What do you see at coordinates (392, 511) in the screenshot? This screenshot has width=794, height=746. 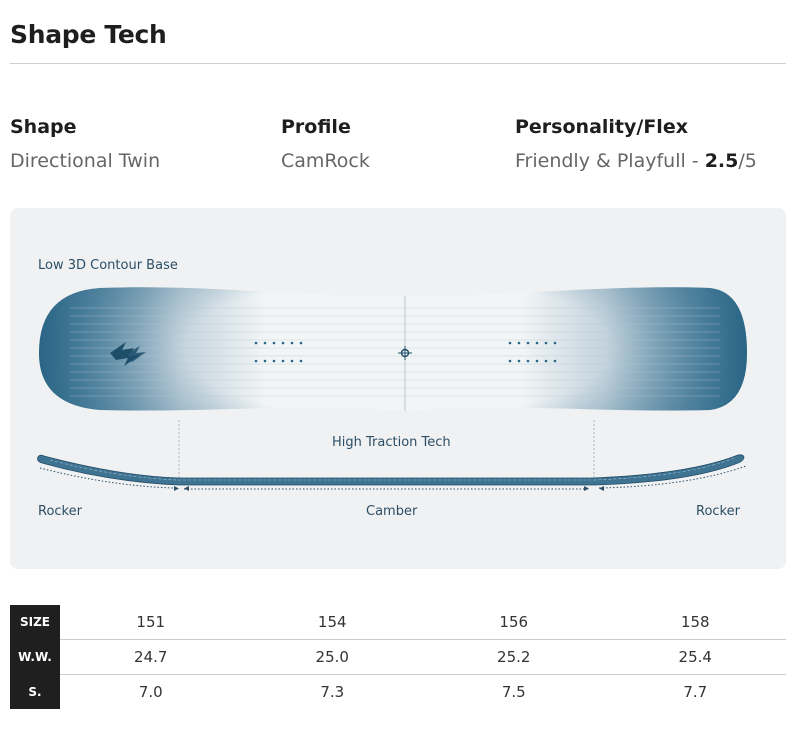 I see `camber-label: Camber` at bounding box center [392, 511].